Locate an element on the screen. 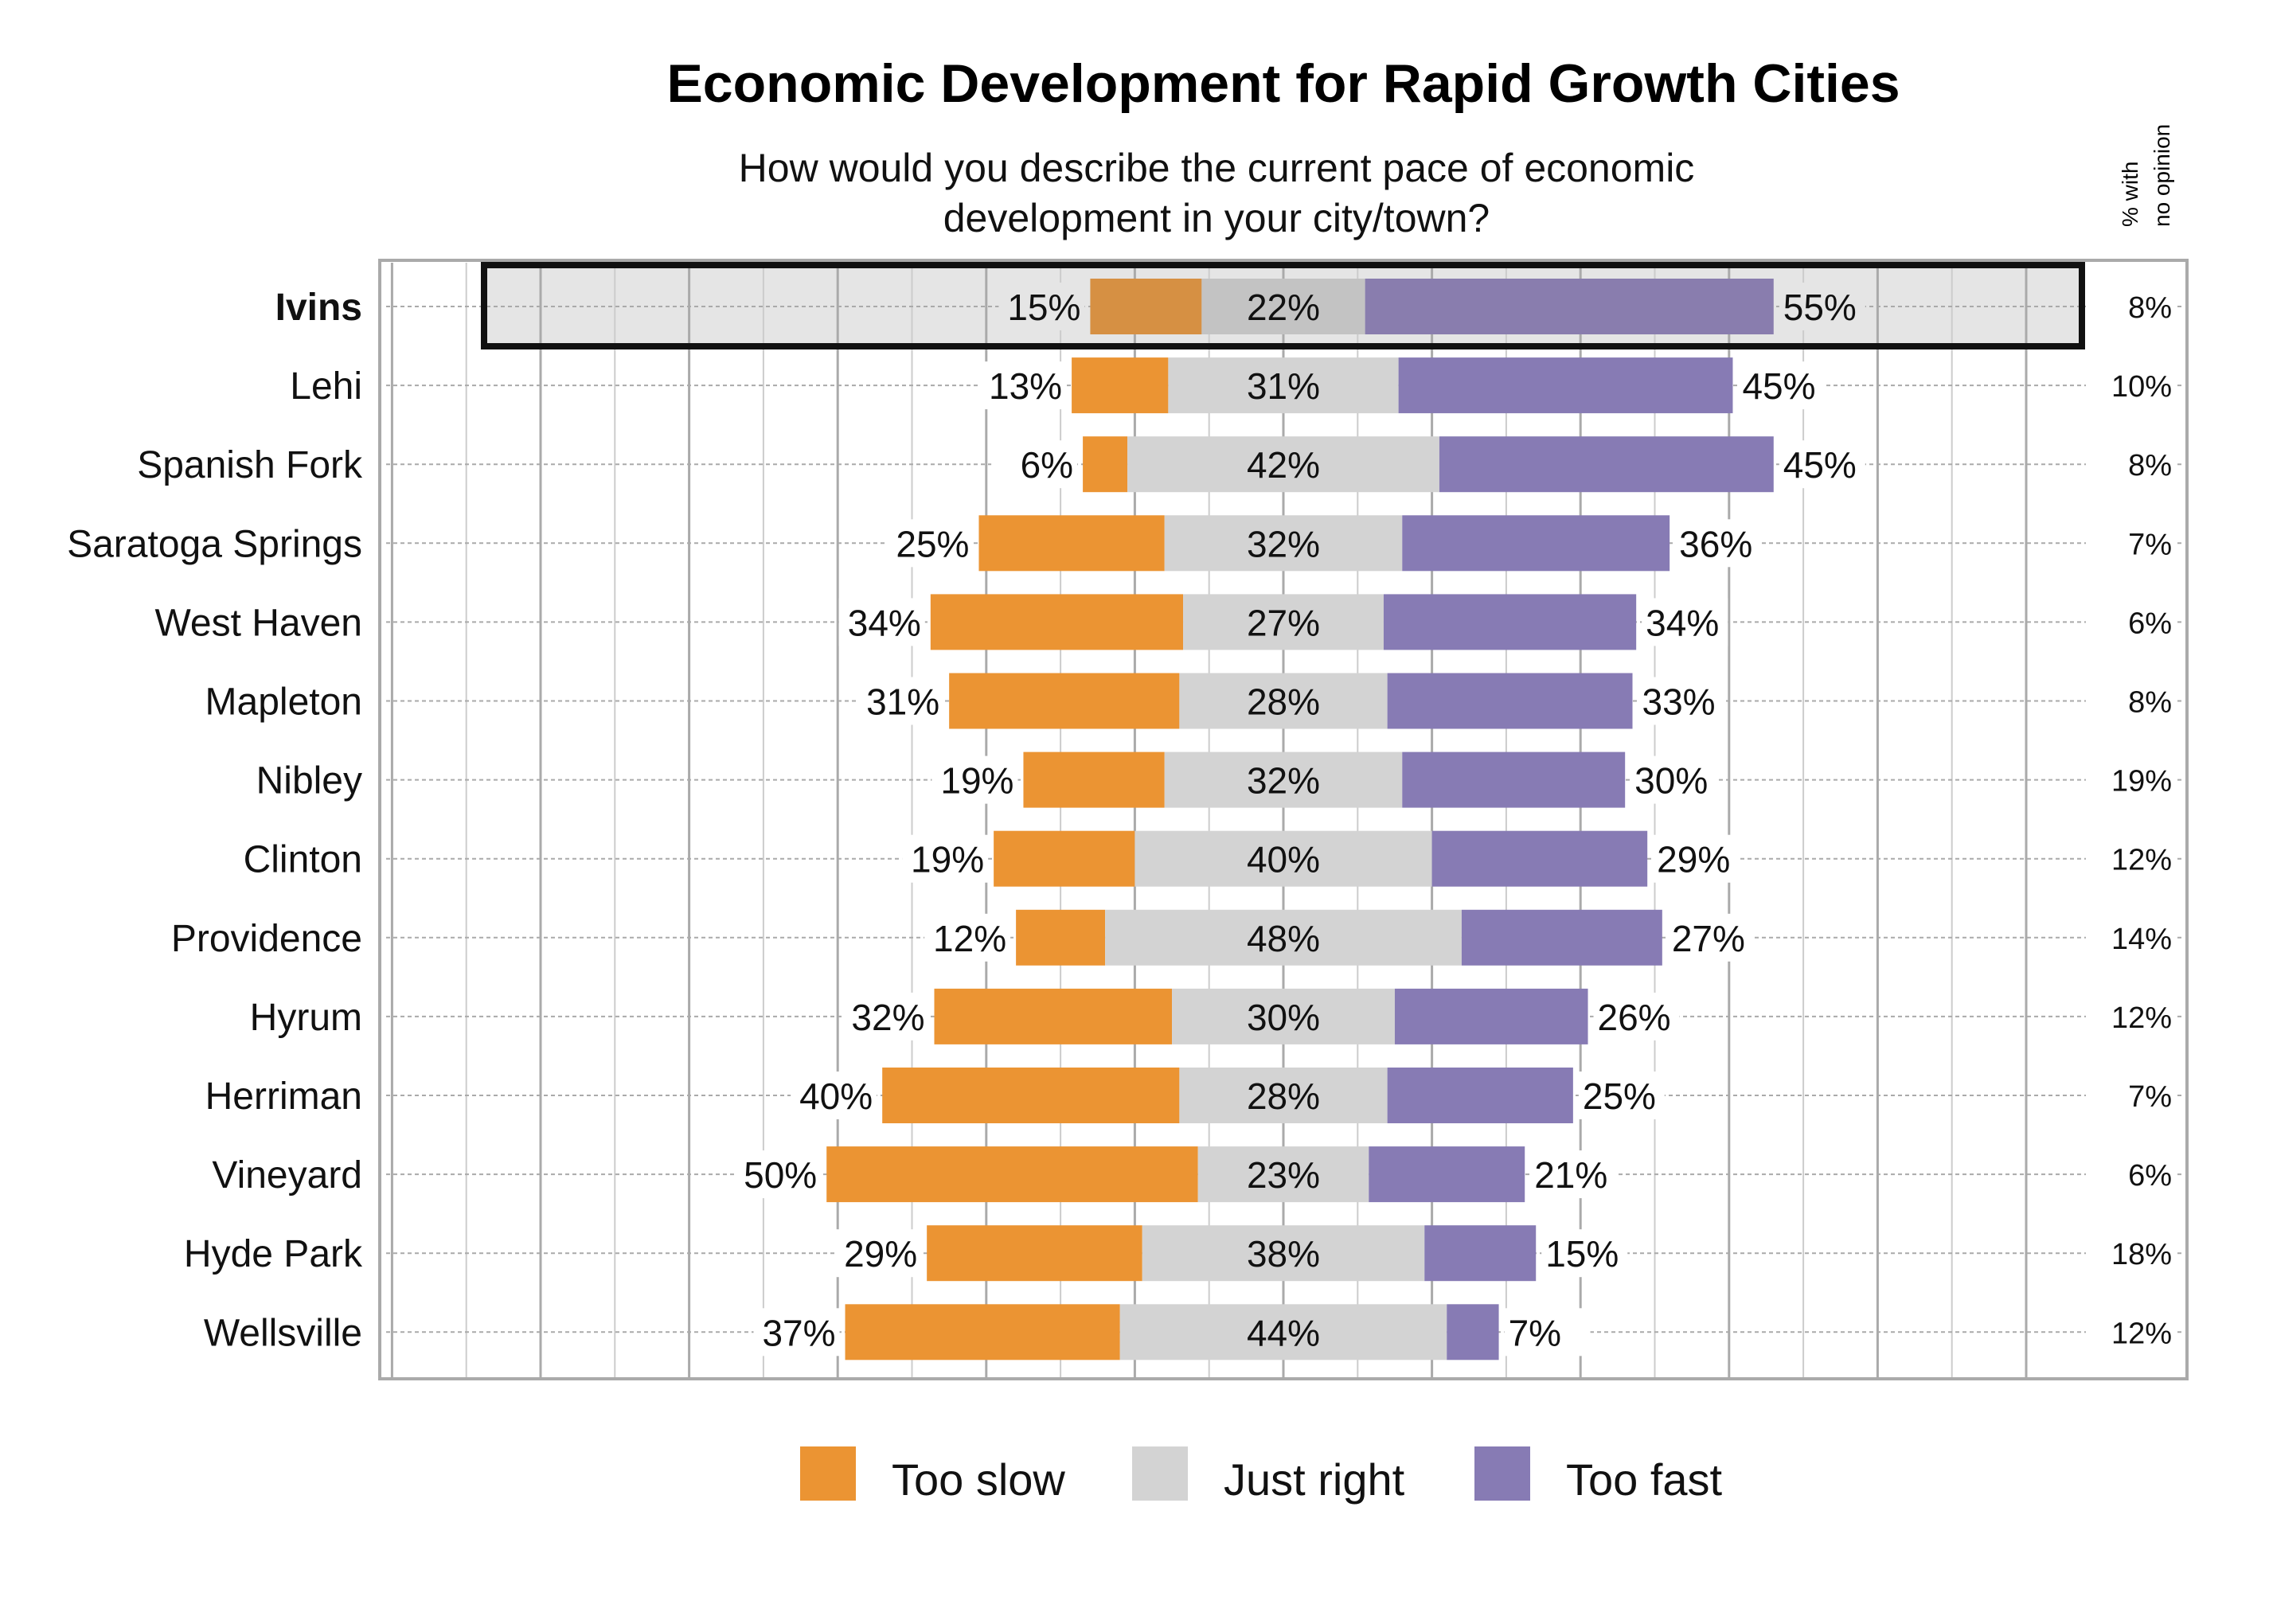  label-too-slow: 50% is located at coordinates (780, 1175).